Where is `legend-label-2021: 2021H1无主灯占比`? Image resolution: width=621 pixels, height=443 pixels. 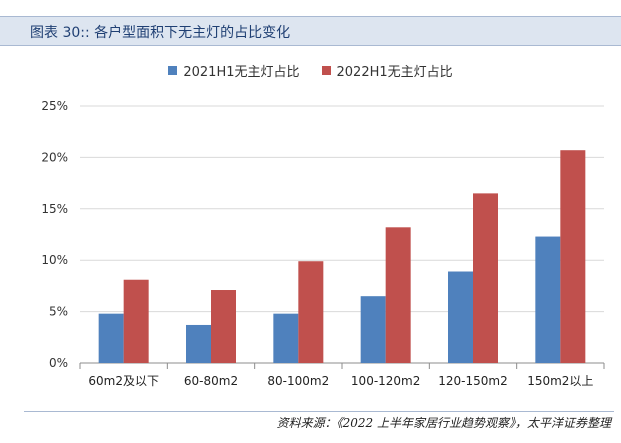 legend-label-2021: 2021H1无主灯占比 is located at coordinates (241, 72).